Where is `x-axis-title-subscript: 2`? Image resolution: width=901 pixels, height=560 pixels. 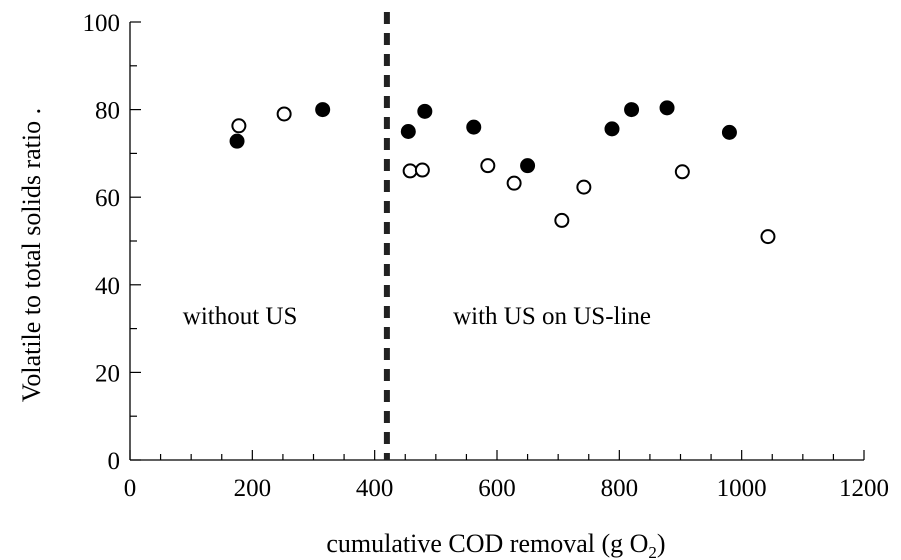 x-axis-title-subscript: 2 is located at coordinates (652, 551).